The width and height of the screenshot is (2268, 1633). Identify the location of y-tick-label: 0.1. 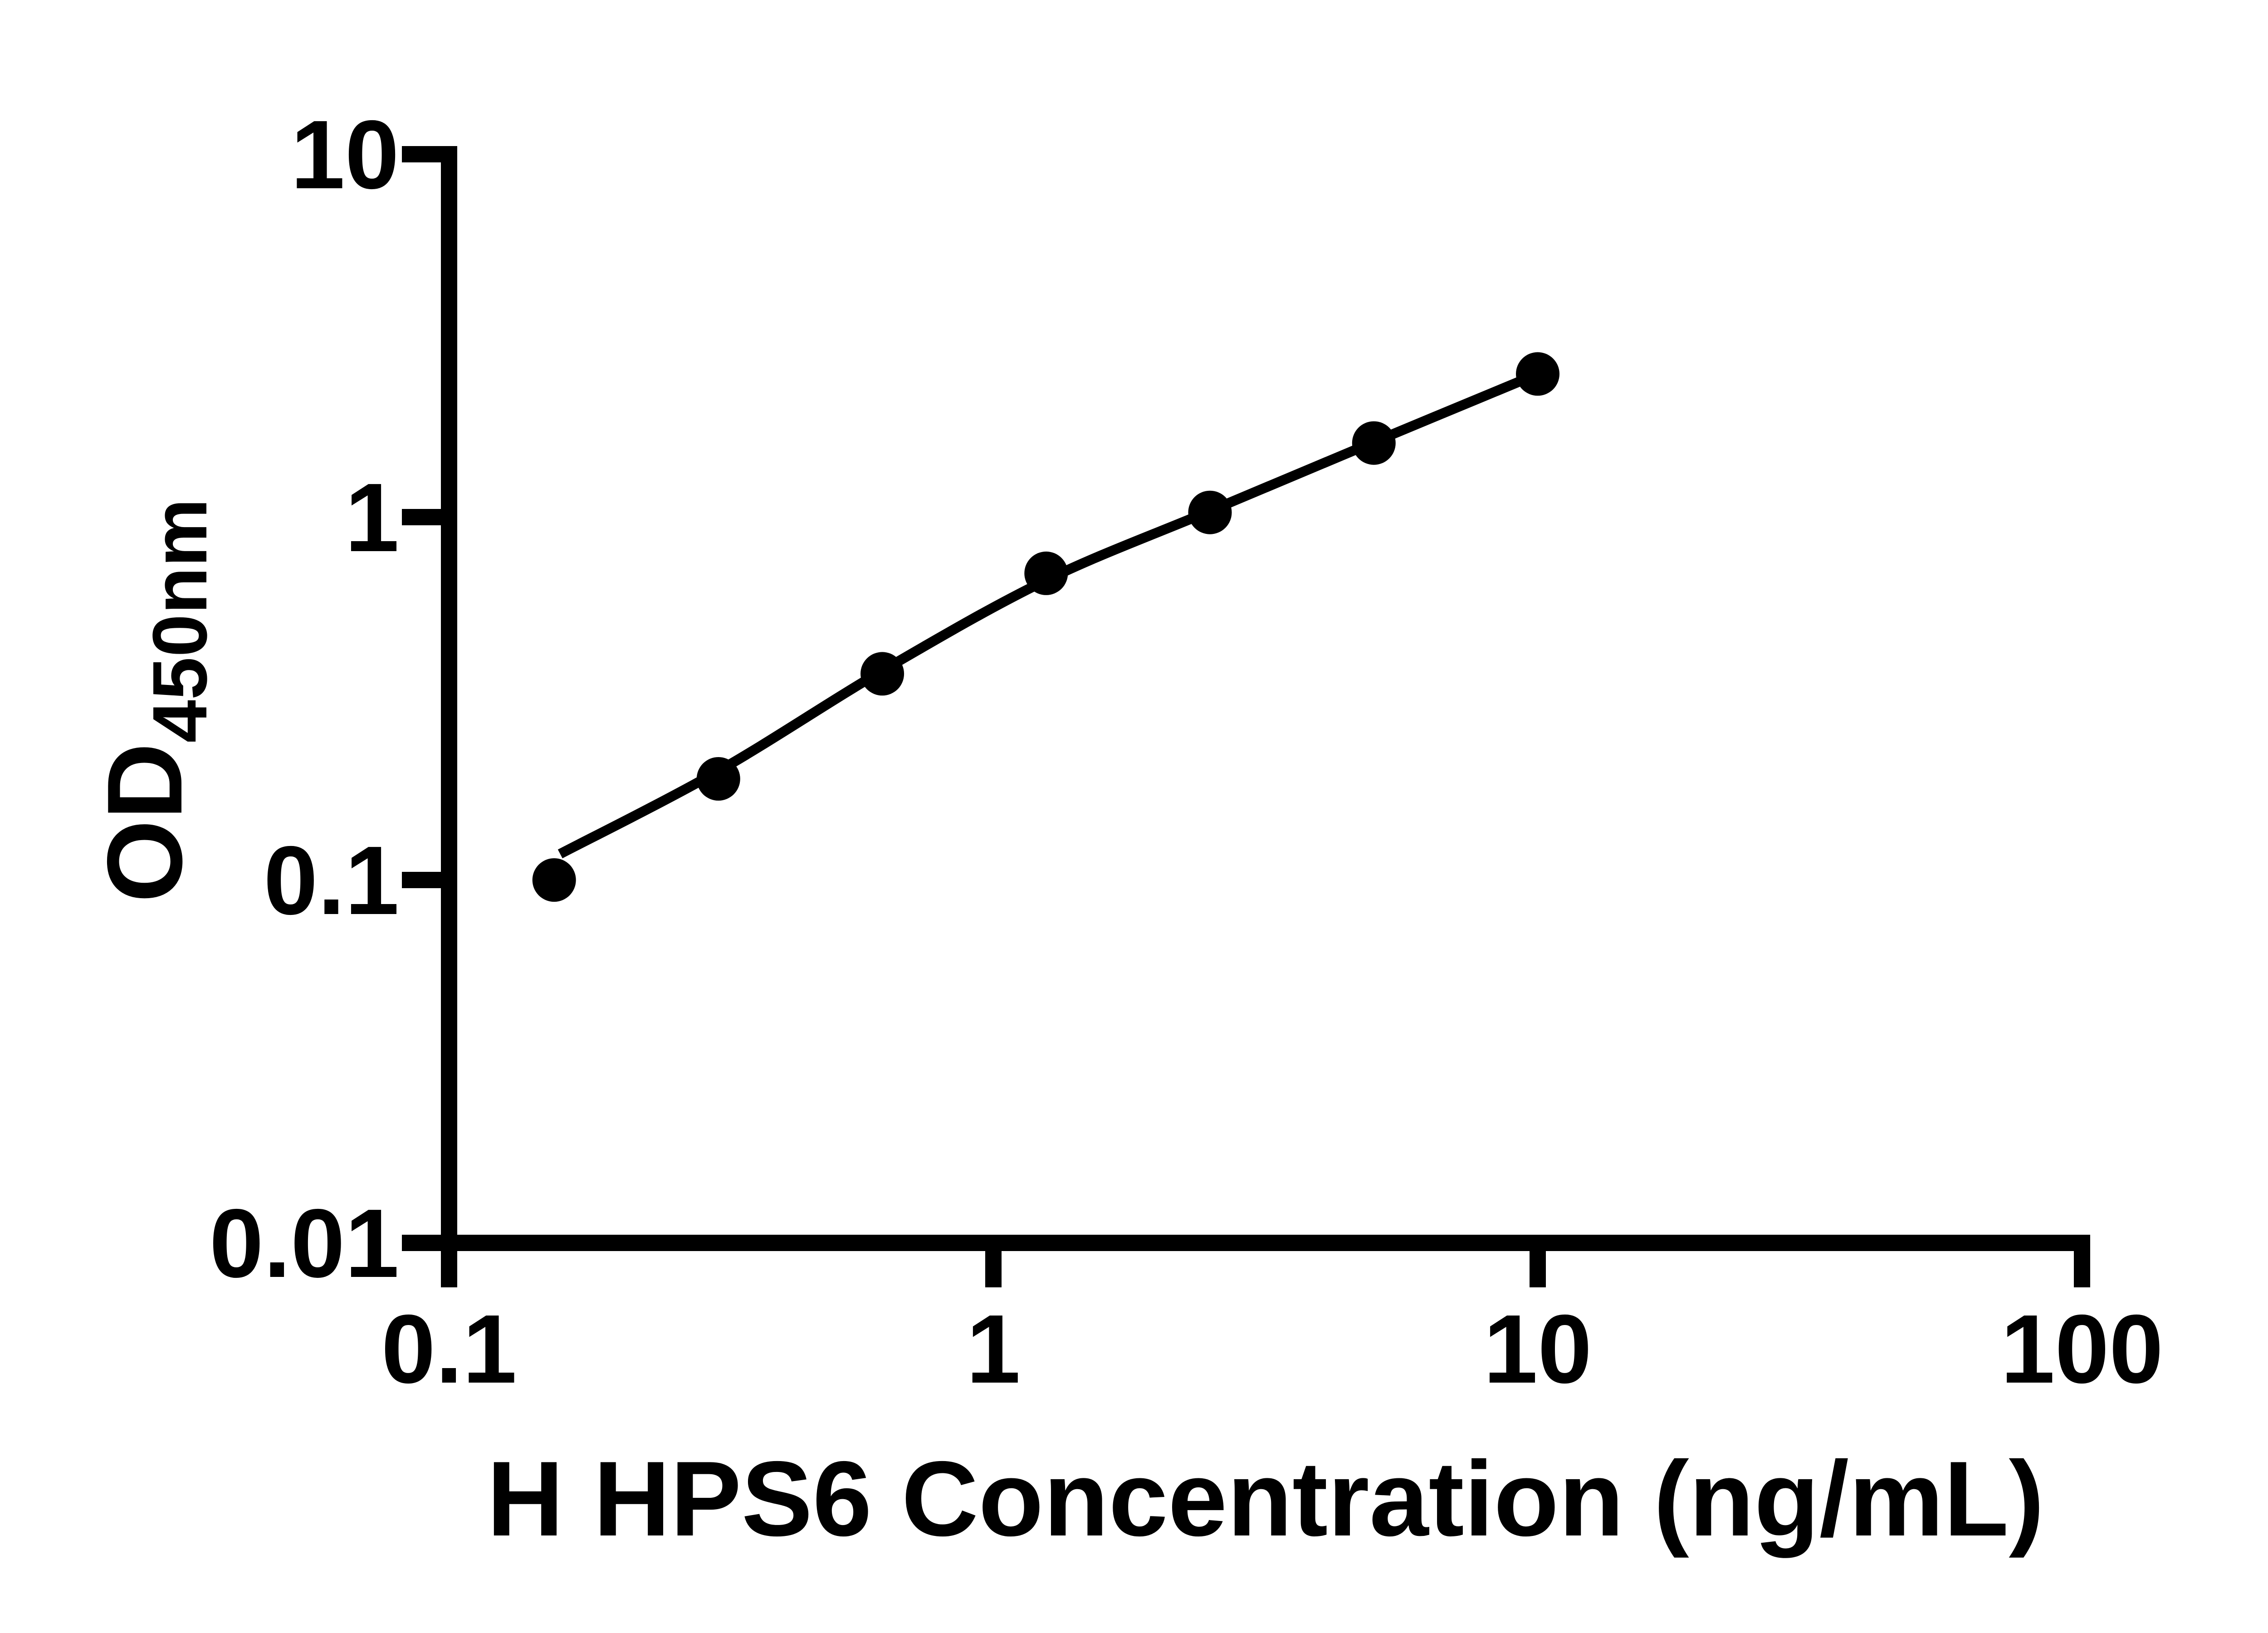
(332, 880).